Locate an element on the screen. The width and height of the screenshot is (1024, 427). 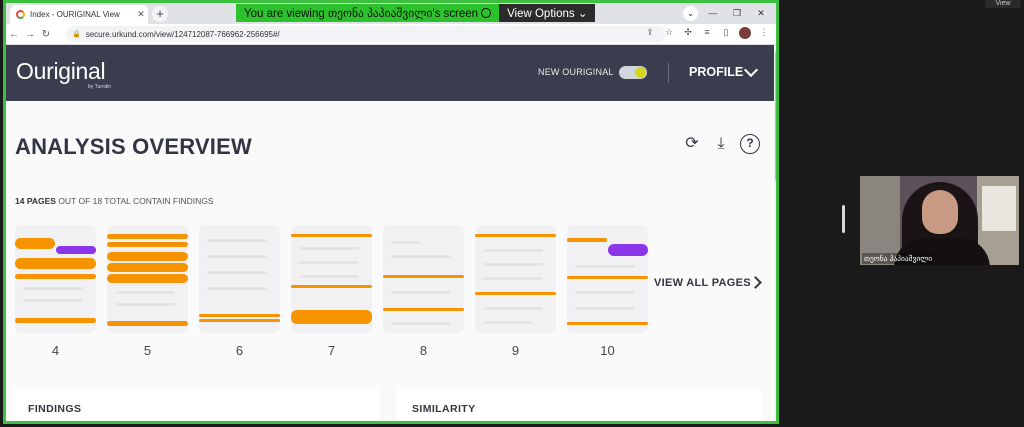
profile-chevron-icon is located at coordinates (751, 70).